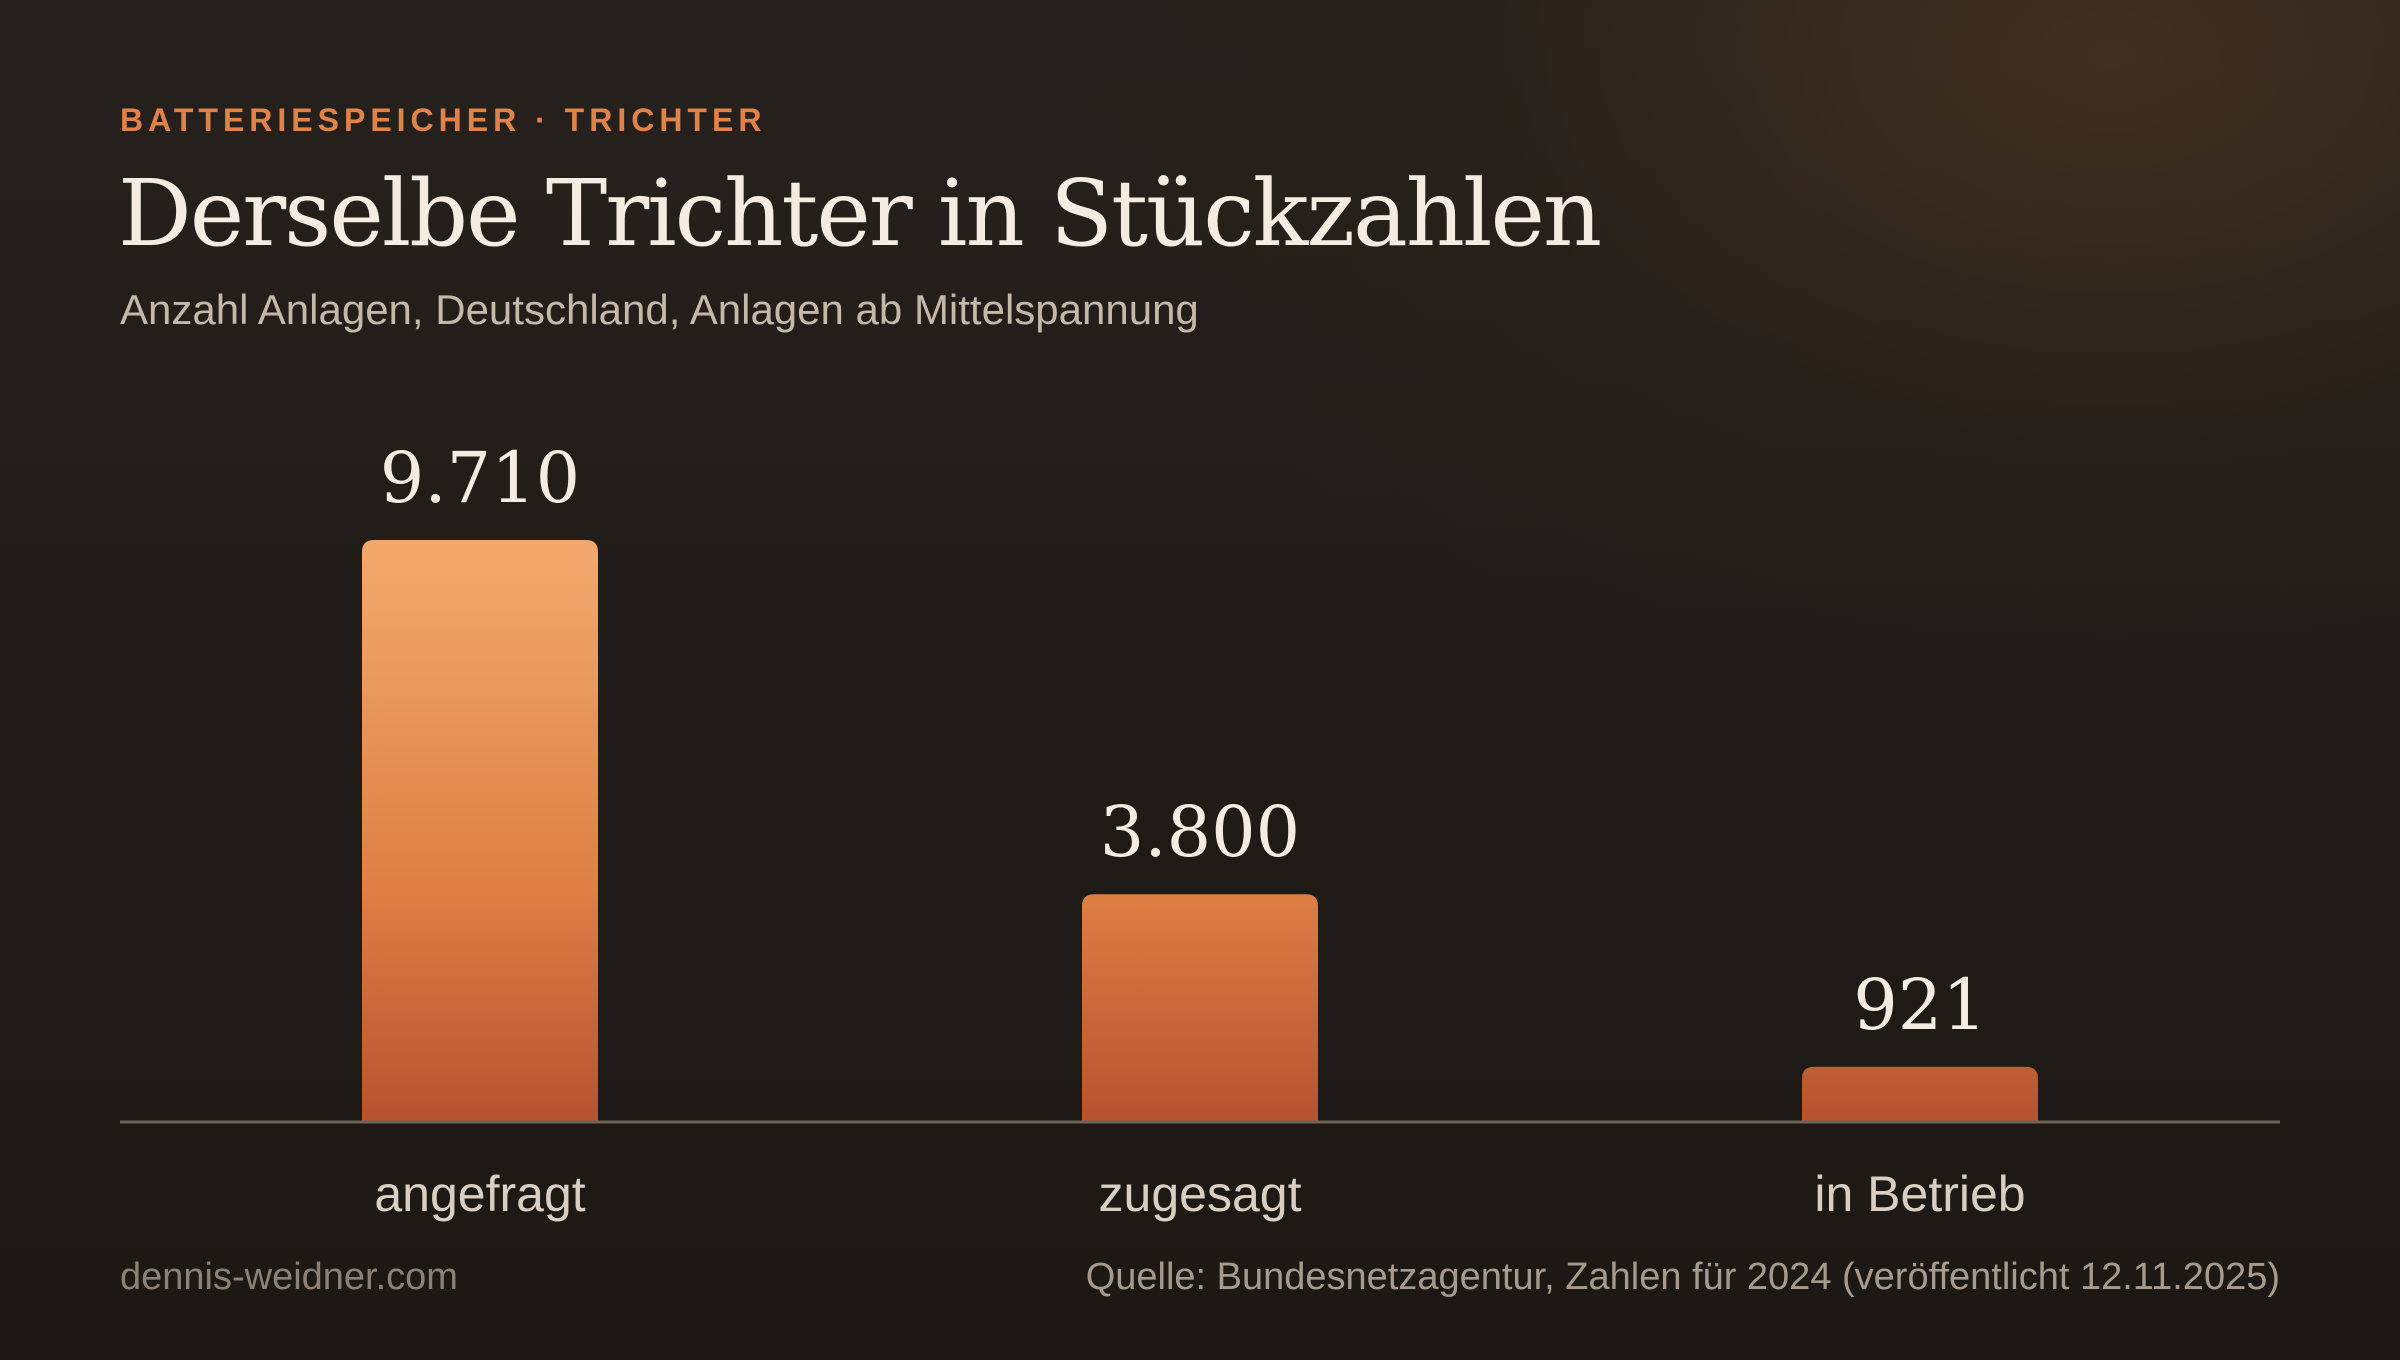  Describe the element at coordinates (1200, 1194) in the screenshot. I see `category-label: zugesagt` at that location.